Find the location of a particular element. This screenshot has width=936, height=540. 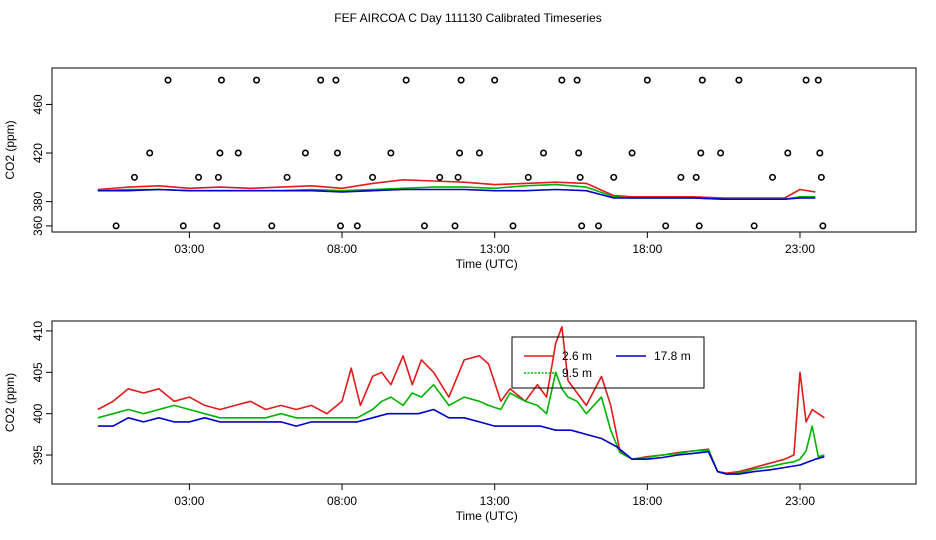

y-tick-label: 410 is located at coordinates (38, 331).